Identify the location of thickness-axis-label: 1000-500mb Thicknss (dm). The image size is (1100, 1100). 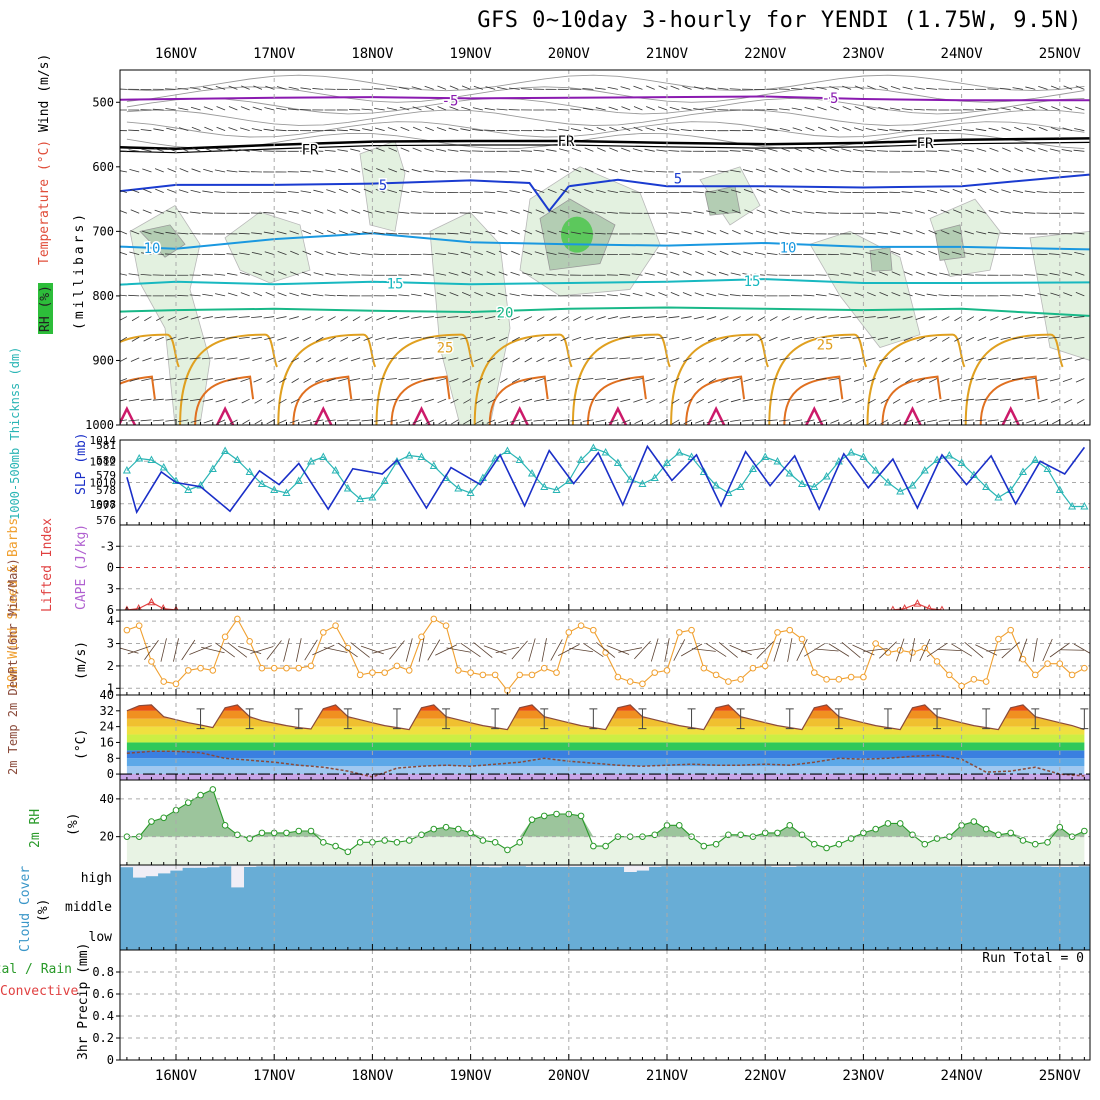
(15, 433).